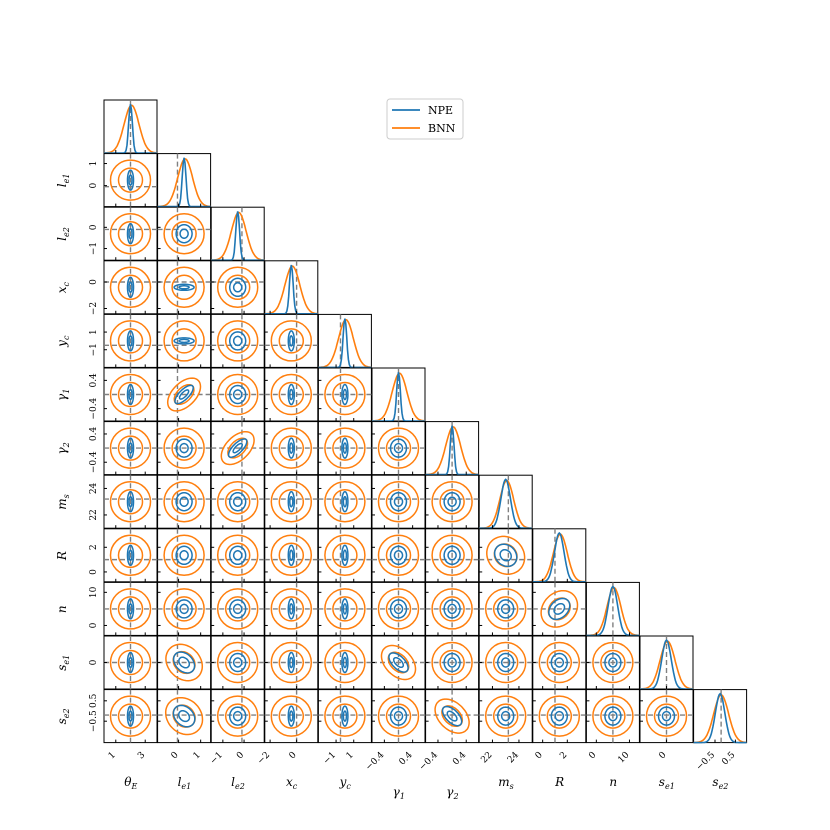  Describe the element at coordinates (264, 758) in the screenshot. I see `x-tick-label: −2` at that location.